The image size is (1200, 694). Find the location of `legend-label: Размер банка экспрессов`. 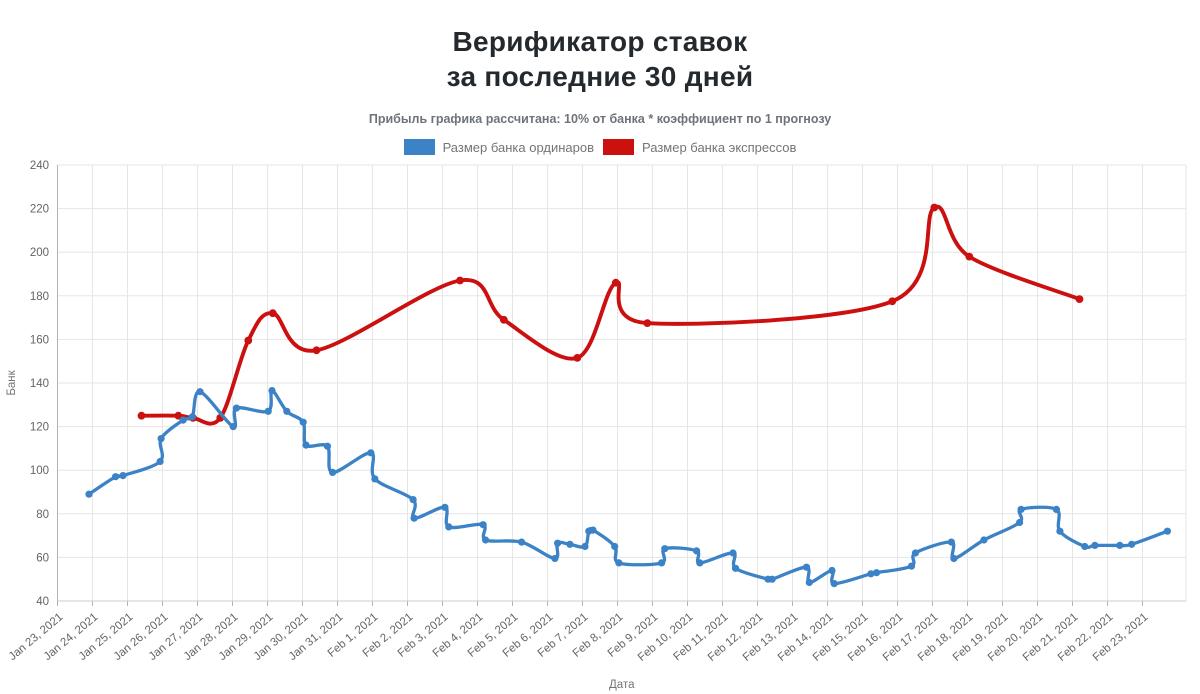

legend-label: Размер банка экспрессов is located at coordinates (719, 147).